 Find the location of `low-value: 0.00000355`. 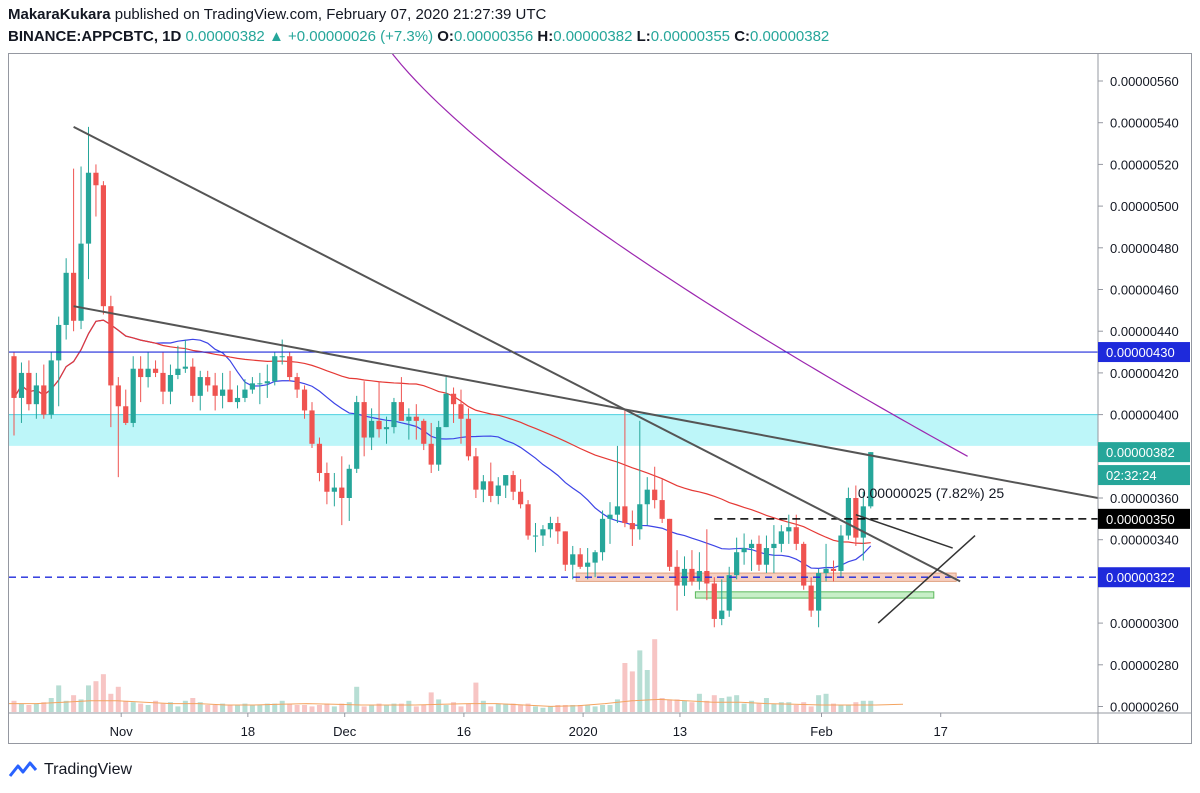

low-value: 0.00000355 is located at coordinates (690, 36).